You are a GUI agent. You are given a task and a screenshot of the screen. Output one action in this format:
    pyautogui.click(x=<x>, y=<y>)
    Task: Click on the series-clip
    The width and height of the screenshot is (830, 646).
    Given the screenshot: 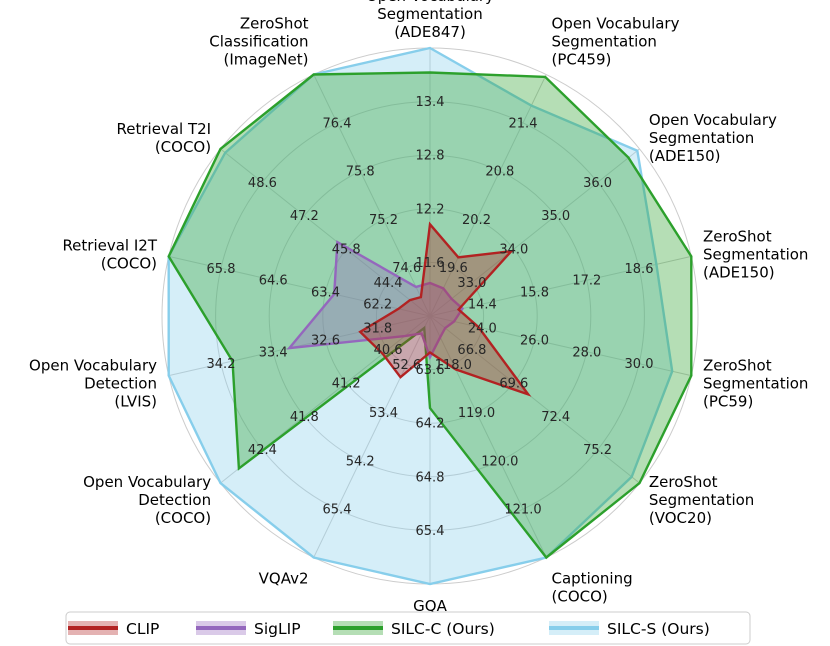 What is the action you would take?
    pyautogui.click(x=445, y=309)
    